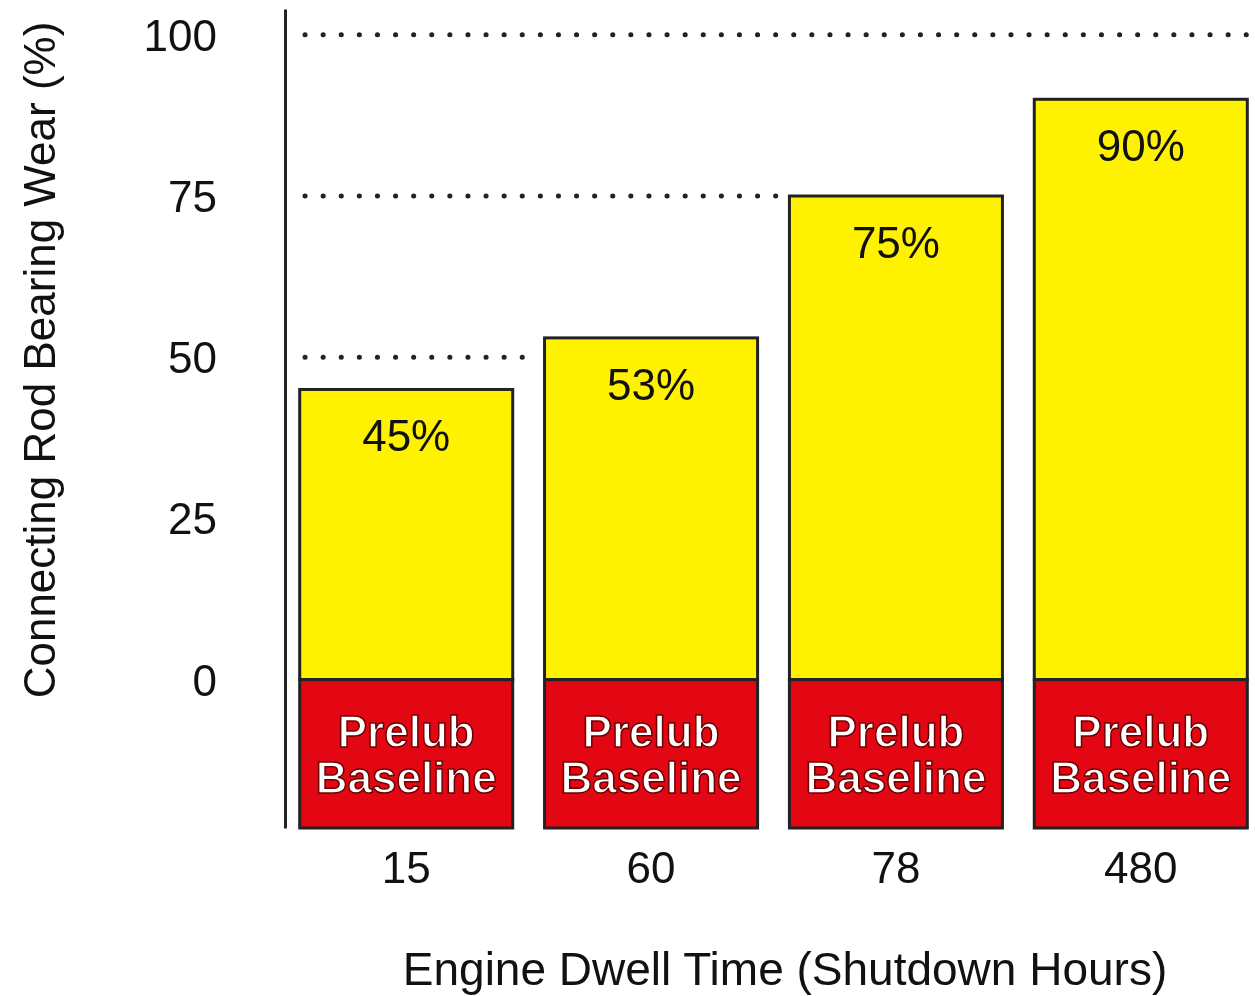  I want to click on x-tick-label: 480, so click(1141, 868).